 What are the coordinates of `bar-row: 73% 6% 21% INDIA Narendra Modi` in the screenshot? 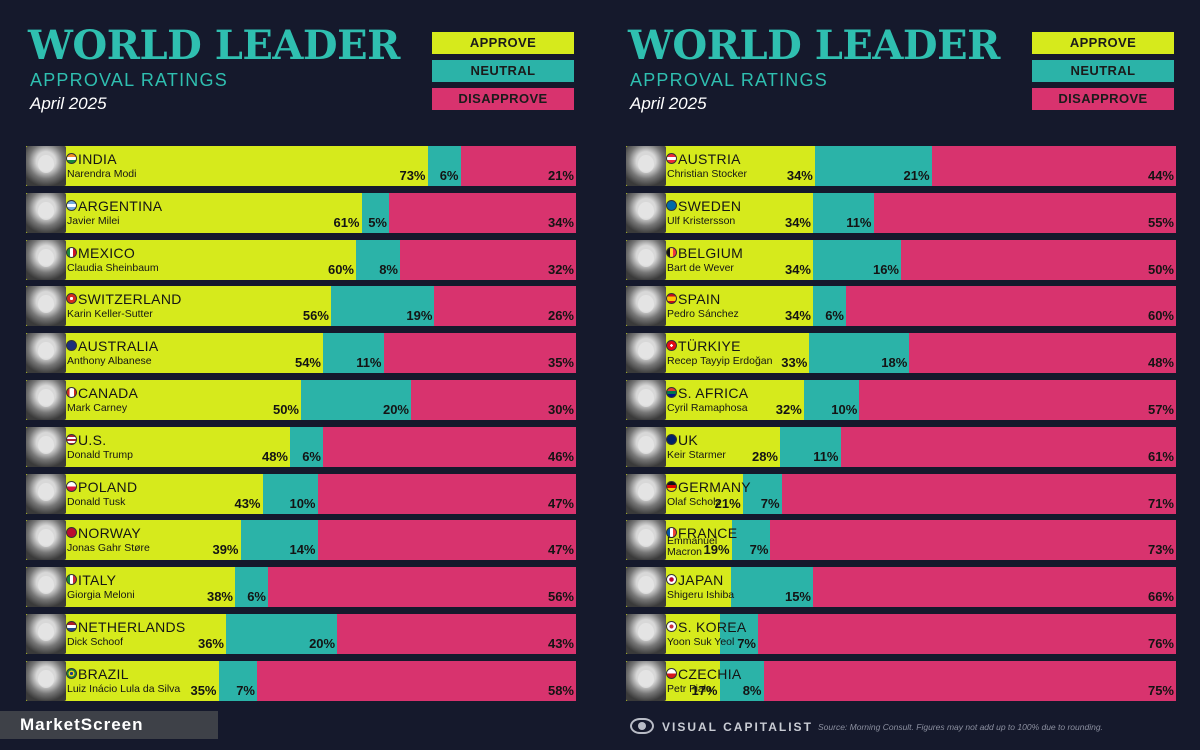 It's located at (301, 166).